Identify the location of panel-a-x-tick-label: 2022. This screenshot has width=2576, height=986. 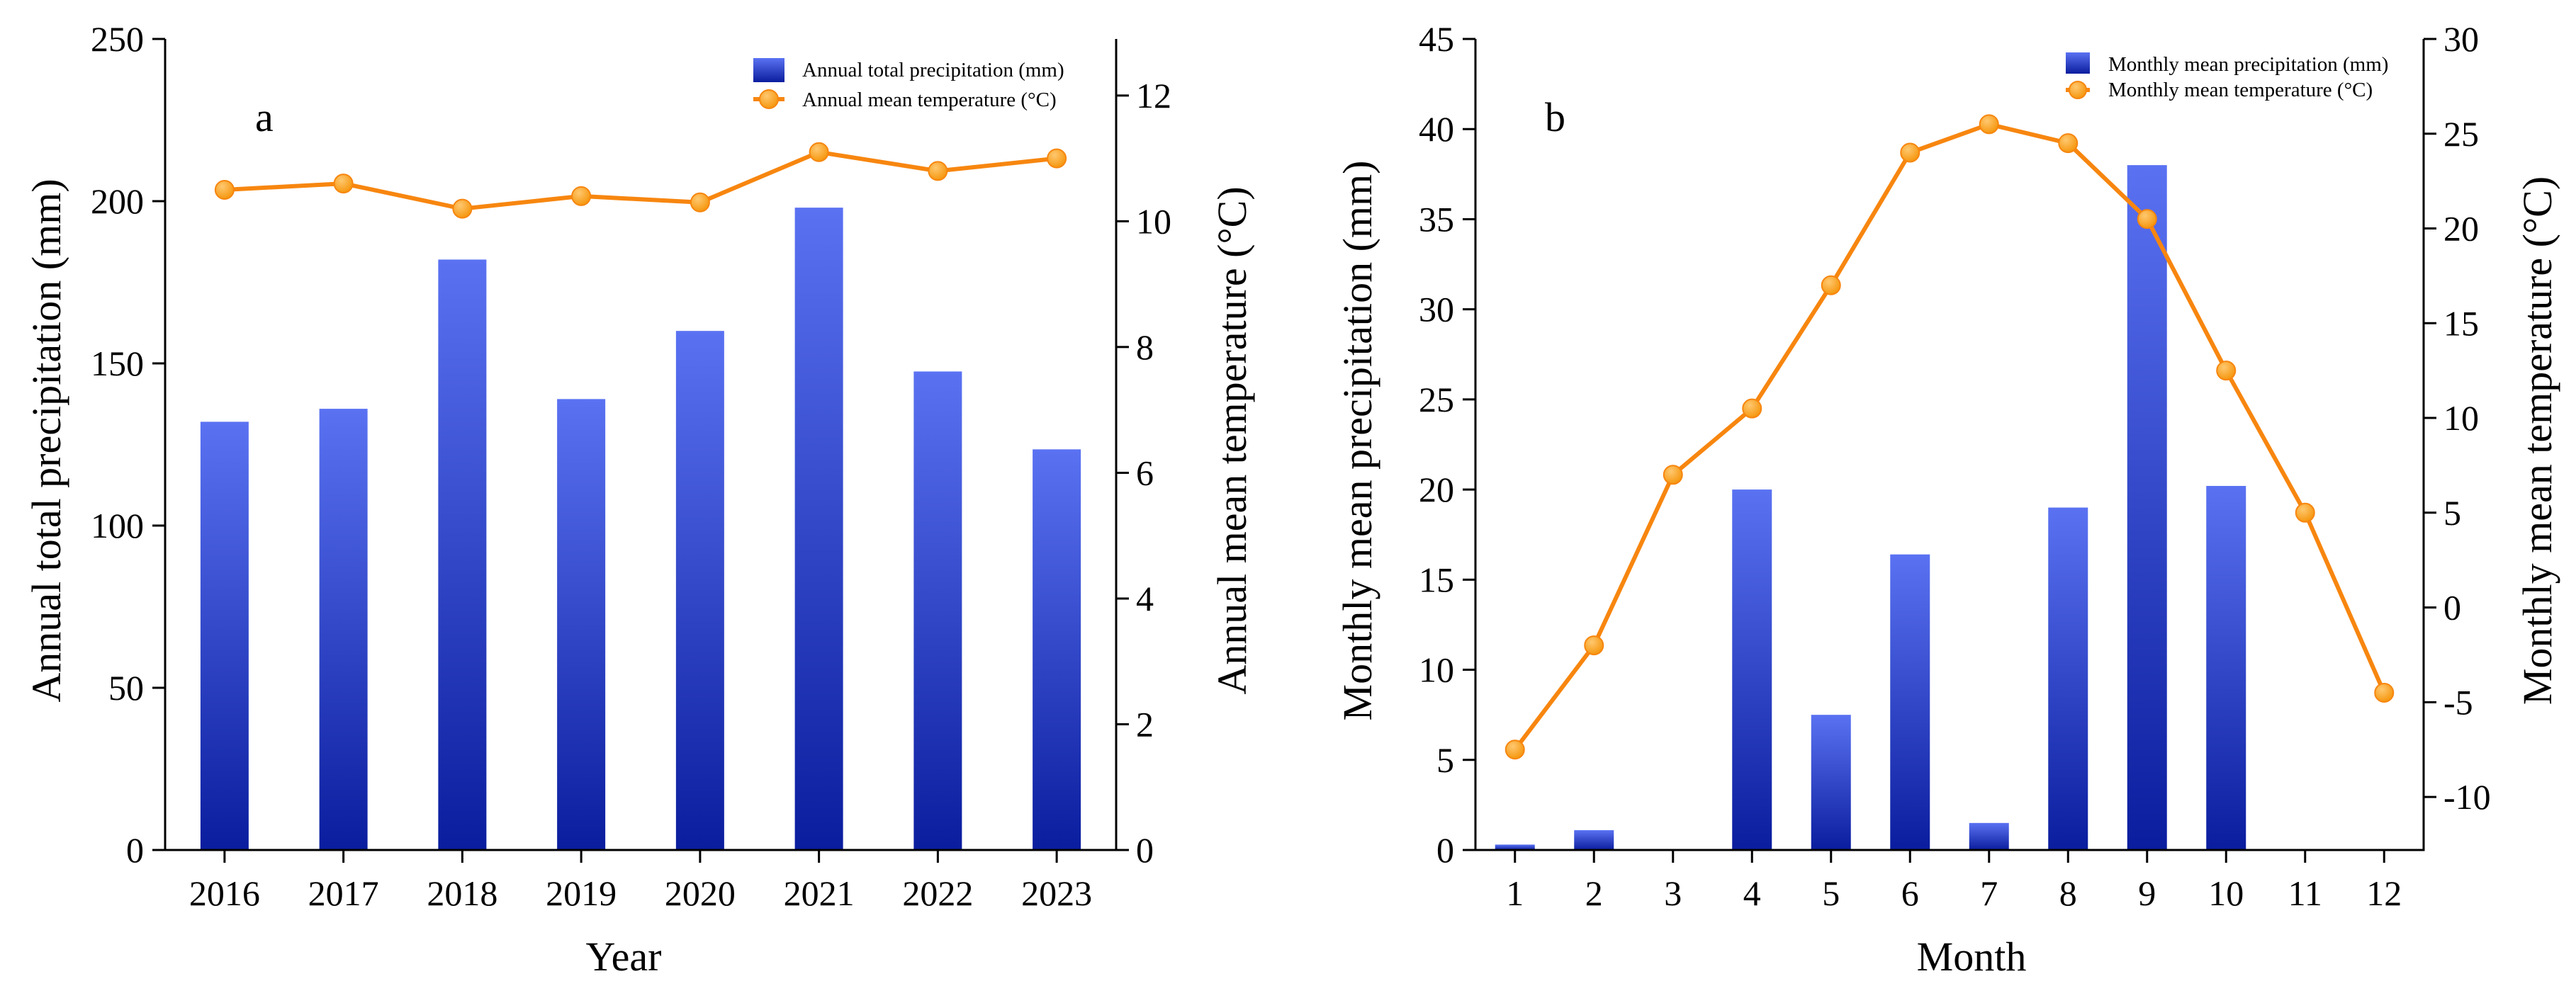
(937, 893).